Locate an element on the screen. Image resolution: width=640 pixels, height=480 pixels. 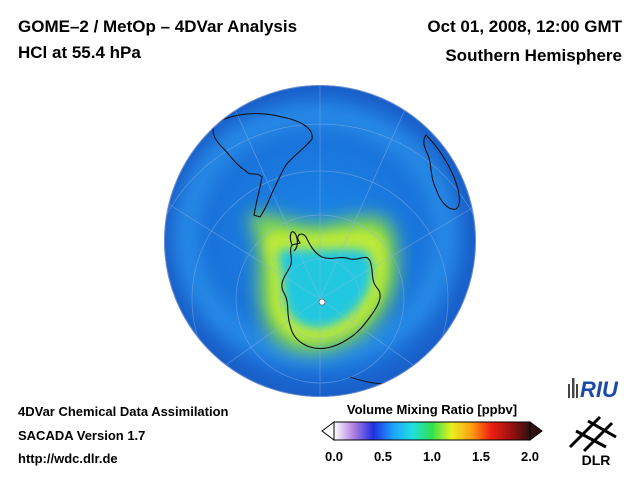
title-hemisphere: Southern Hemisphere is located at coordinates (533, 55).